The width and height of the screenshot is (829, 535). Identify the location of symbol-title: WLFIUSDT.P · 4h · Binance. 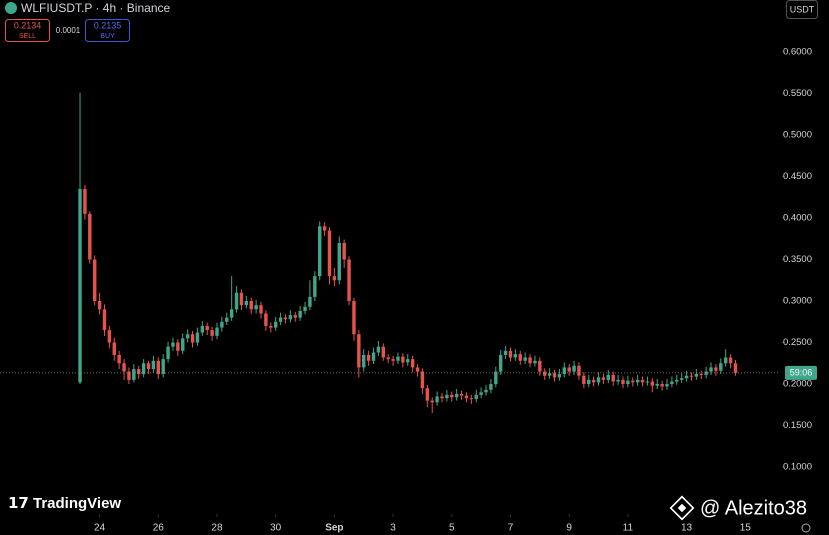
(95, 8).